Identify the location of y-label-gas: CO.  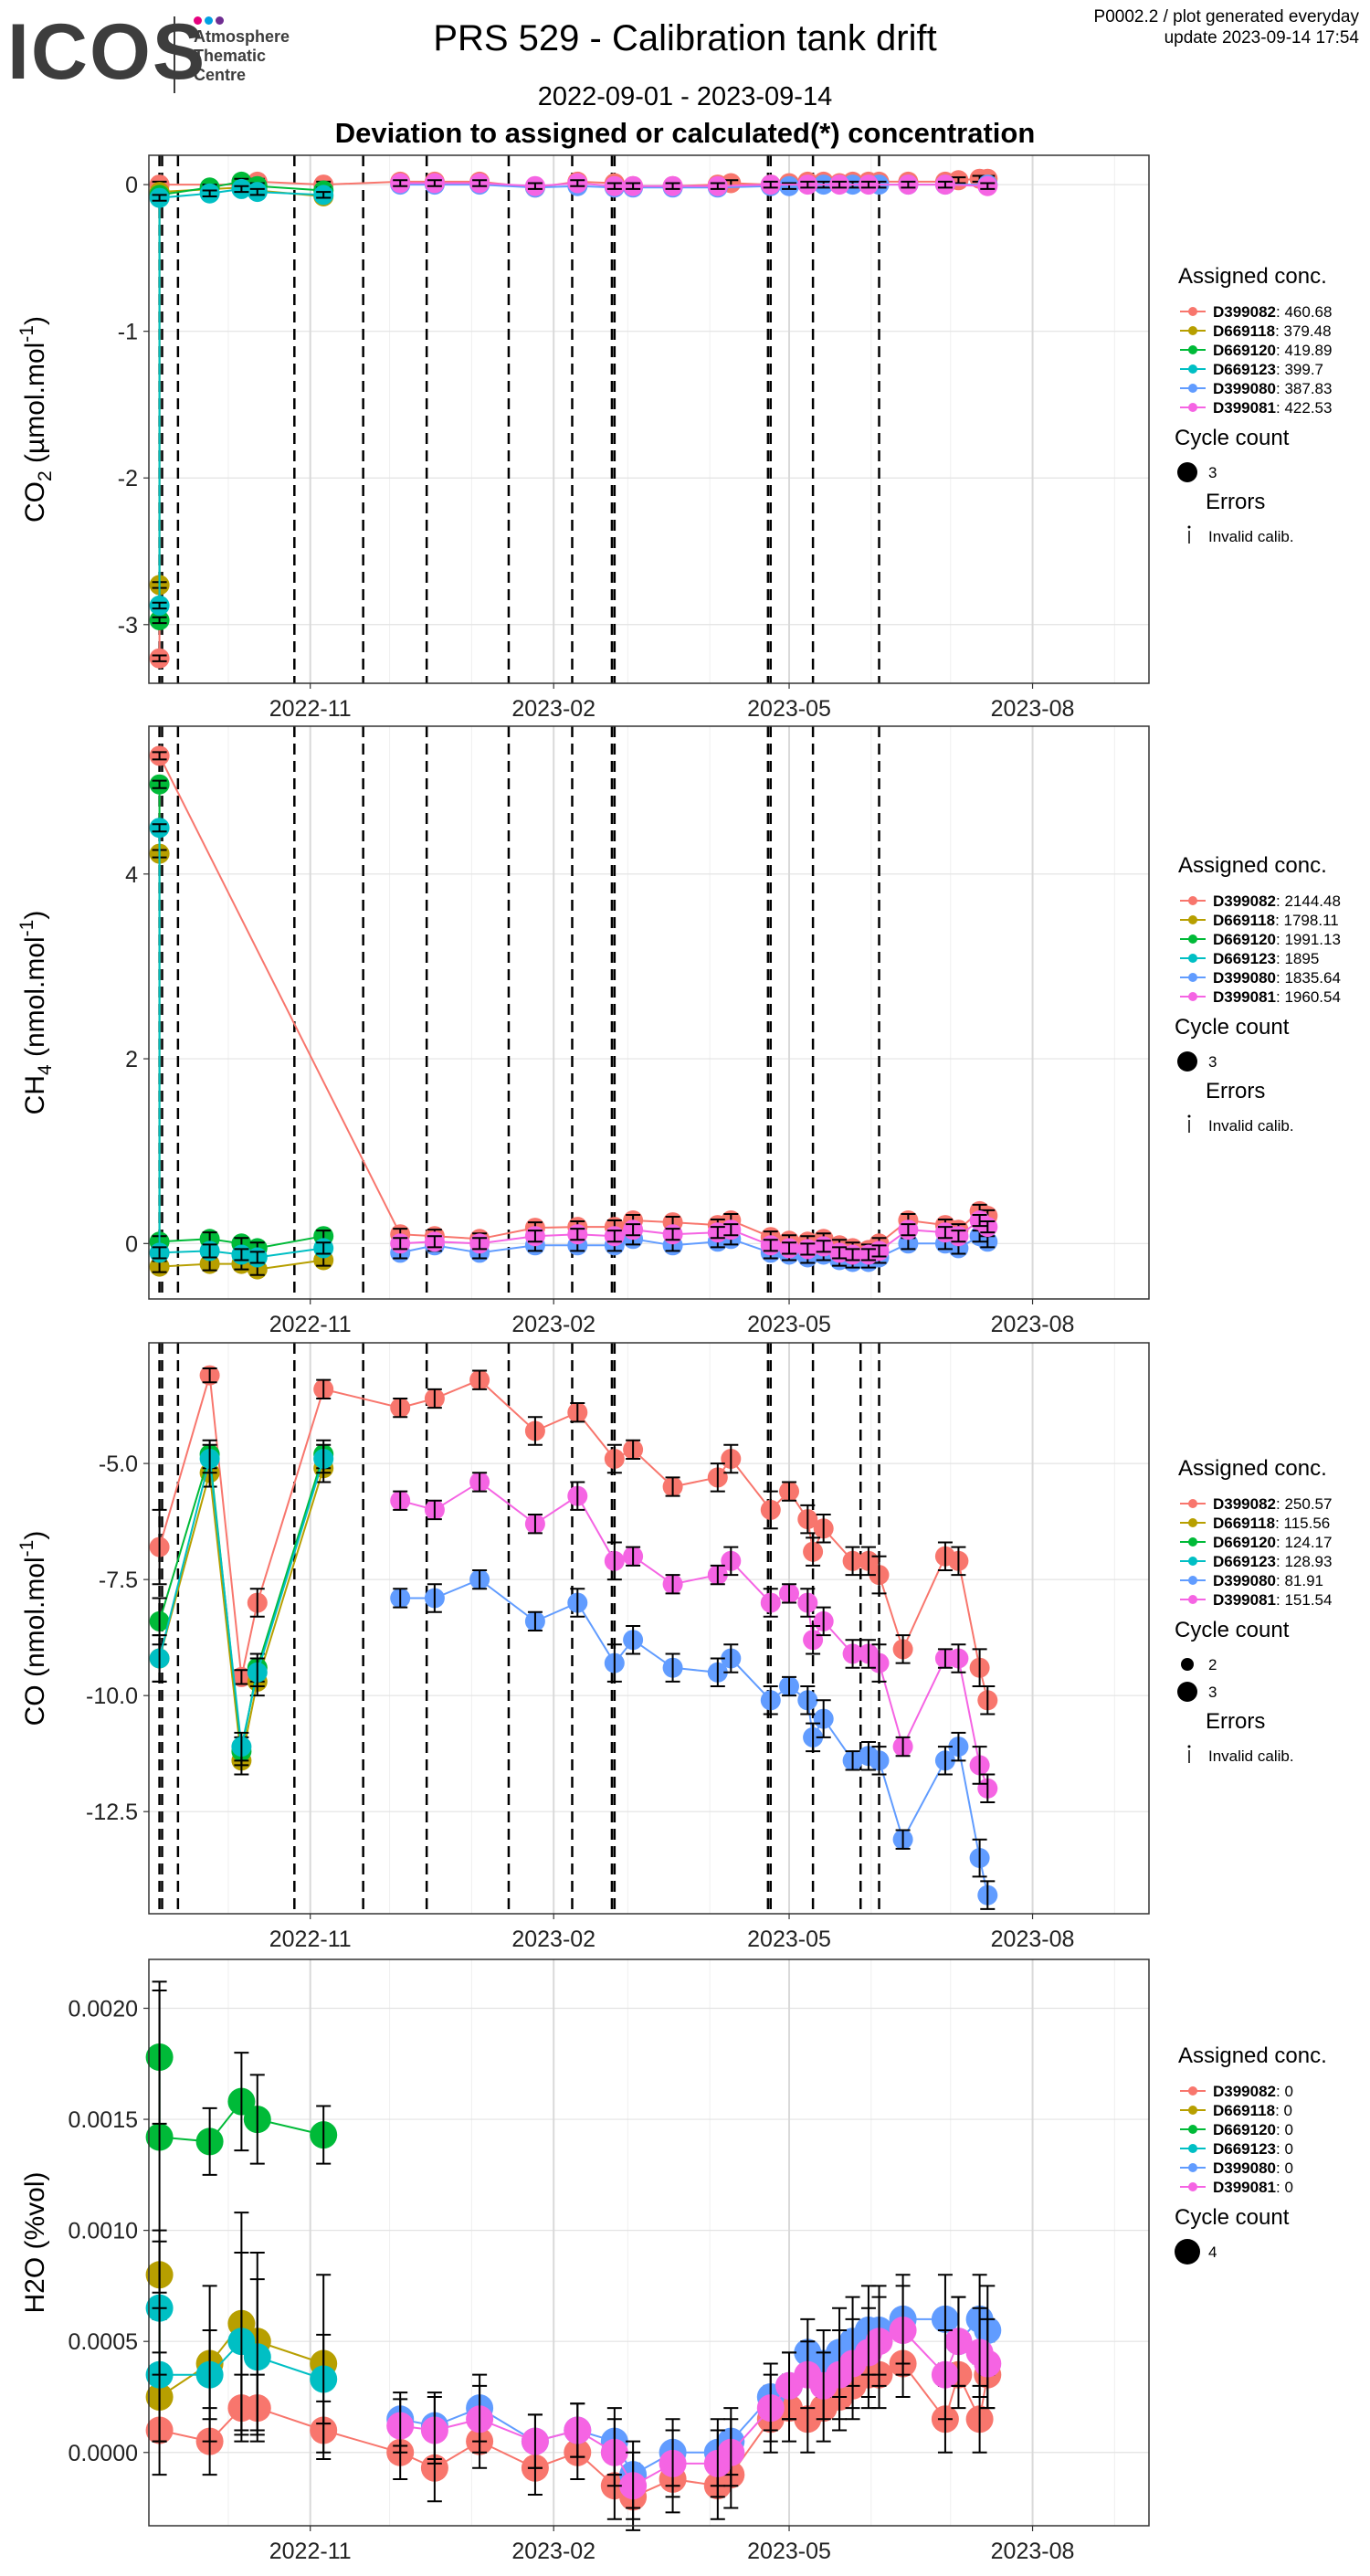
(35, 502).